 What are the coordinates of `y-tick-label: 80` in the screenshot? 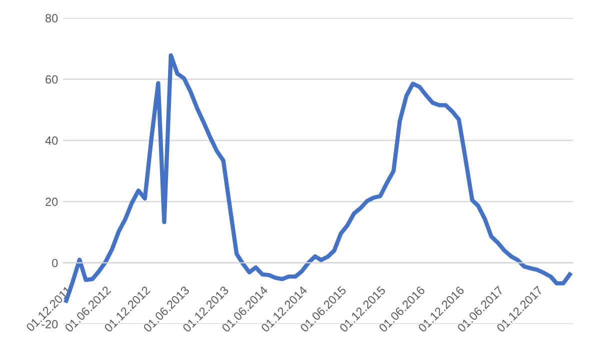 It's located at (52, 18).